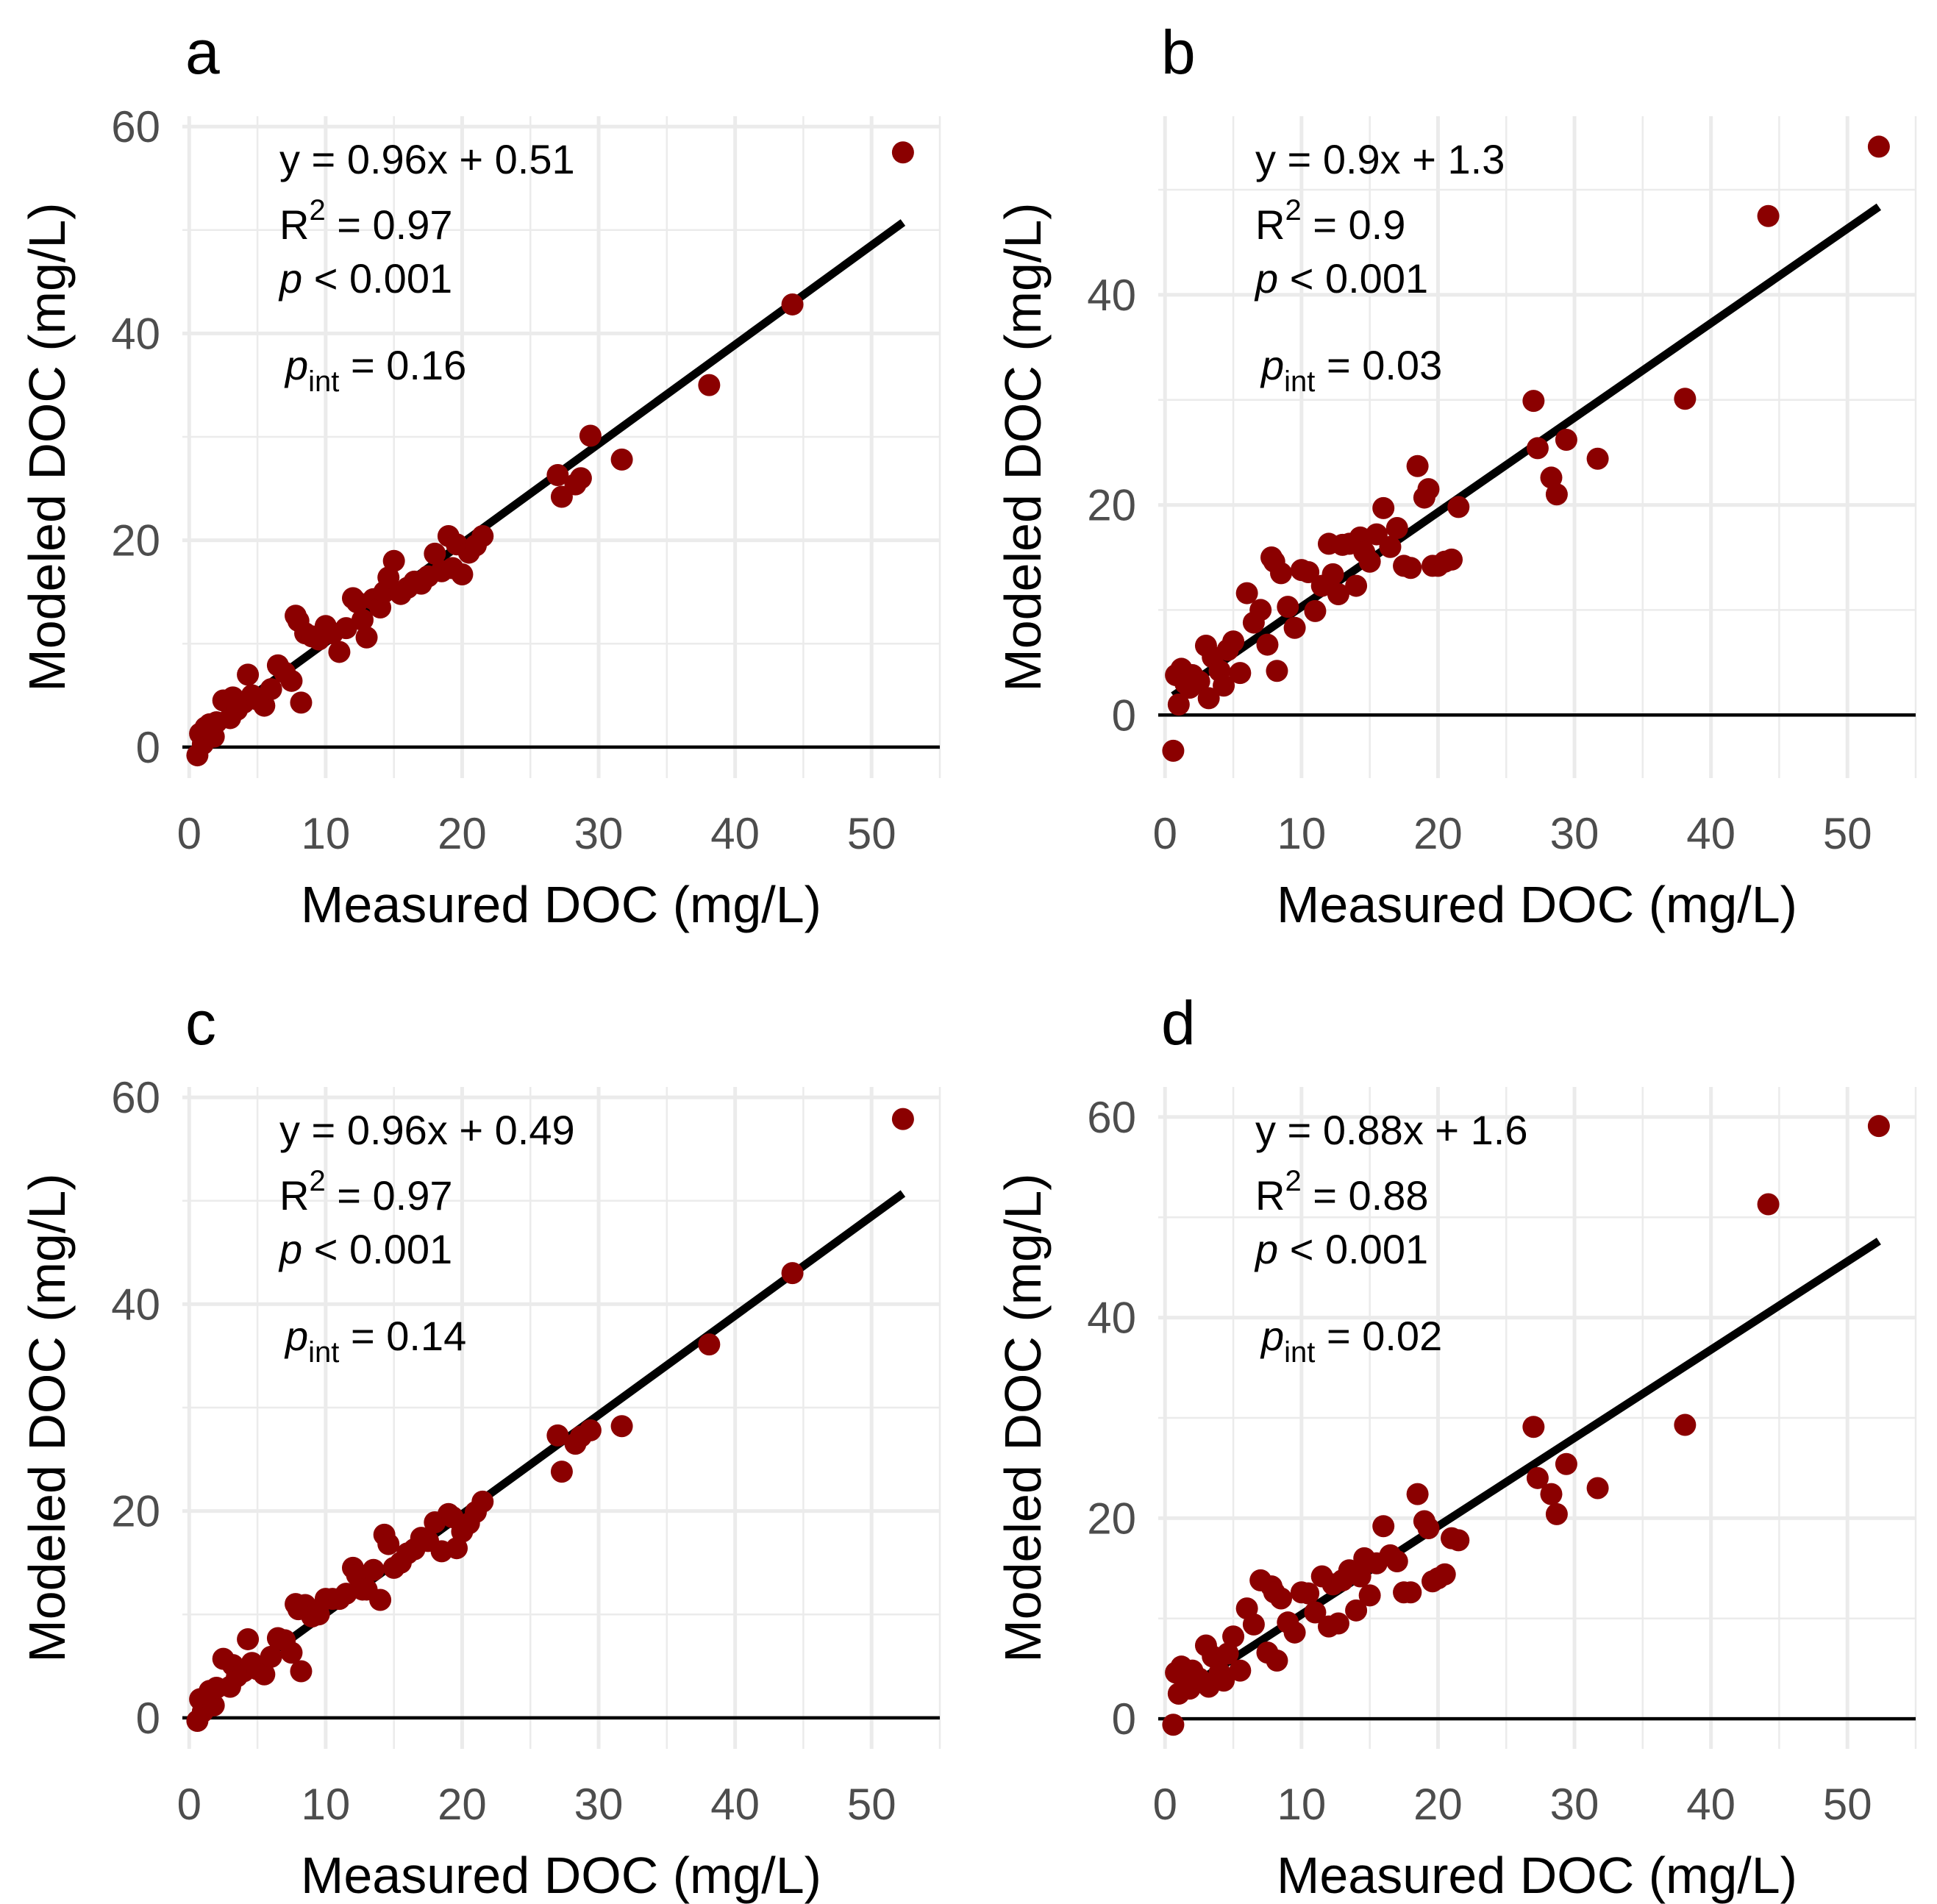 The width and height of the screenshot is (1937, 1904). Describe the element at coordinates (1354, 225) in the screenshot. I see `r-squared-value: = 0.9` at that location.